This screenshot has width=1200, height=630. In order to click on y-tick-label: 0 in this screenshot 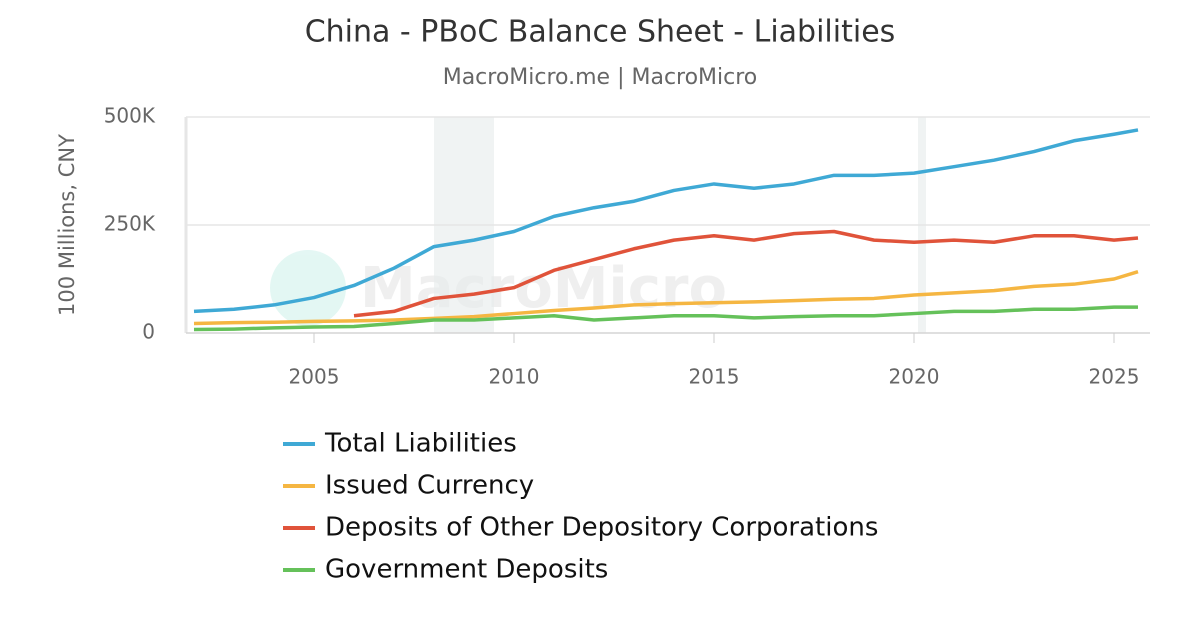, I will do `click(148, 332)`.